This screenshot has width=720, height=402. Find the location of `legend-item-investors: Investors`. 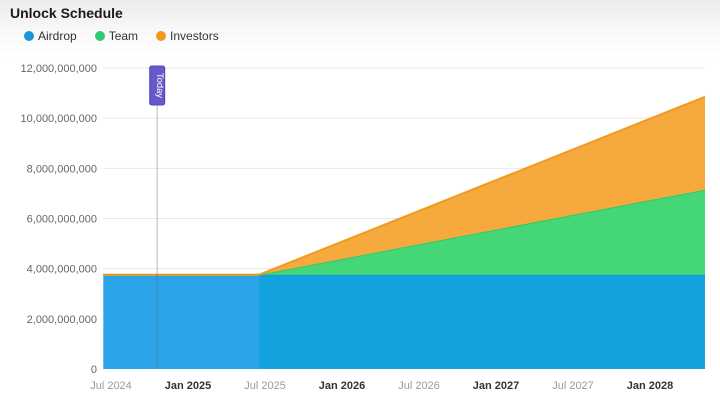

legend-item-investors: Investors is located at coordinates (187, 36).